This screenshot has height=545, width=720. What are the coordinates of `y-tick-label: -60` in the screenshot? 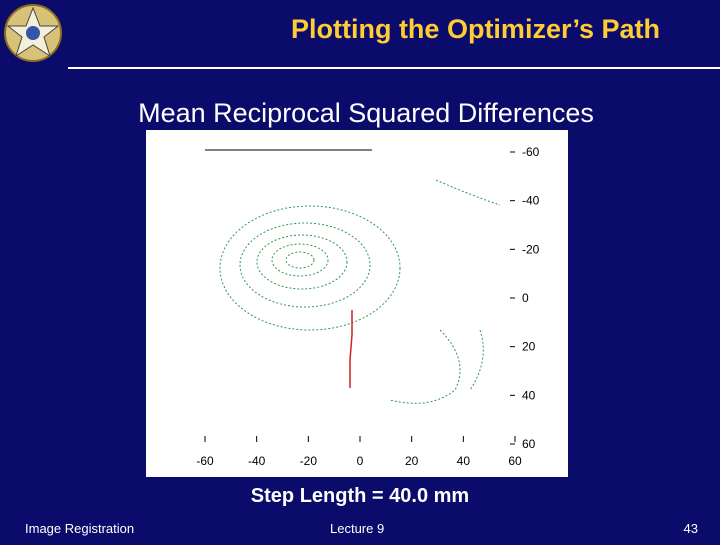 It's located at (531, 152).